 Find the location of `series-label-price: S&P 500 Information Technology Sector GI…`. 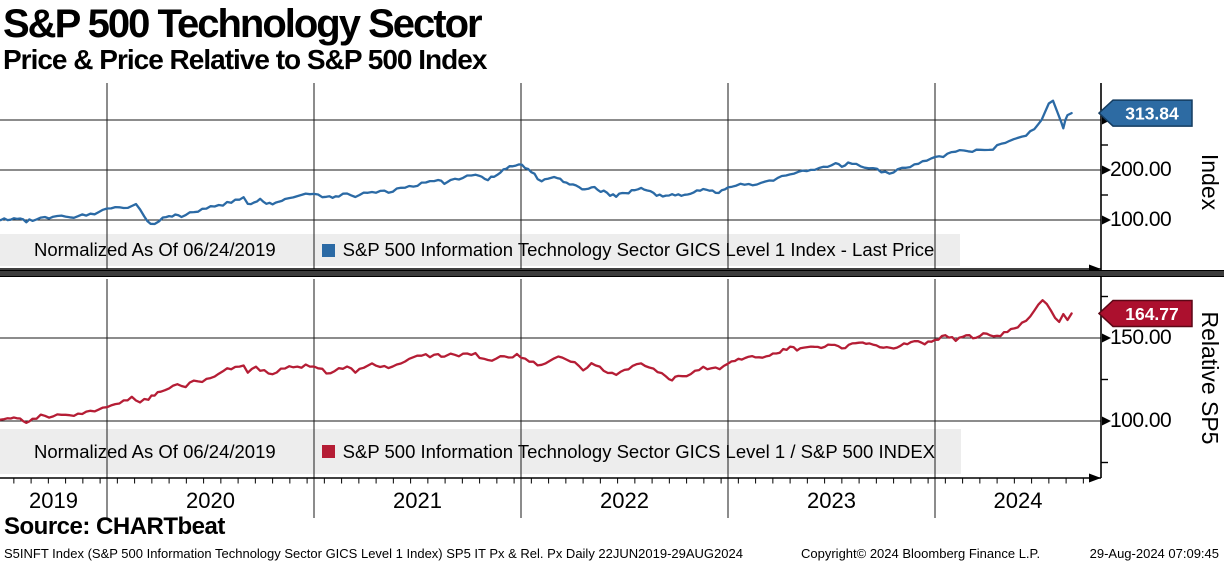

series-label-price: S&P 500 Information Technology Sector GI… is located at coordinates (638, 249).